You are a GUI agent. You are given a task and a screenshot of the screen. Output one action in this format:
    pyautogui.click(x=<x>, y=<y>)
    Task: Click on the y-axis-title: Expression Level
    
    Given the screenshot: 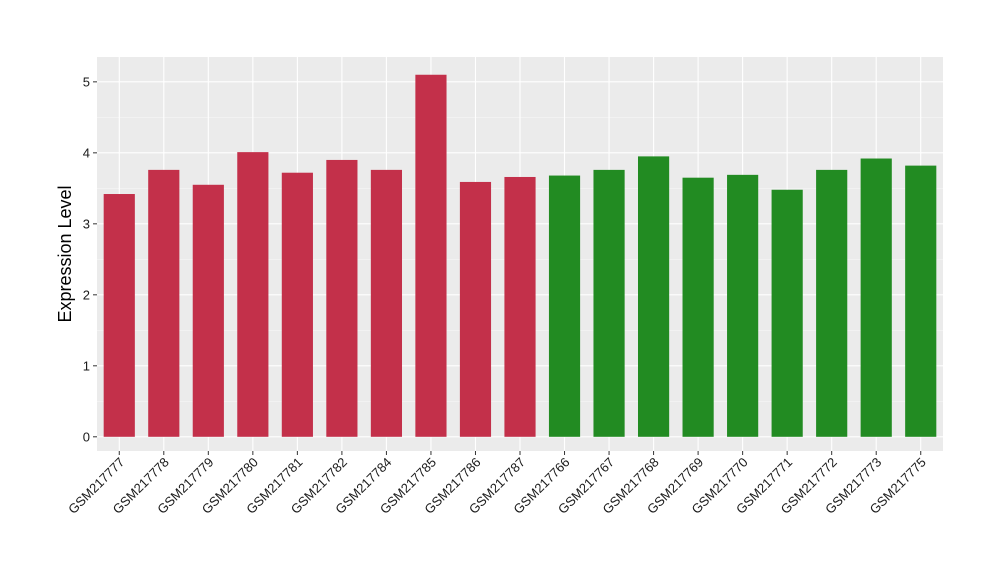 What is the action you would take?
    pyautogui.click(x=65, y=253)
    